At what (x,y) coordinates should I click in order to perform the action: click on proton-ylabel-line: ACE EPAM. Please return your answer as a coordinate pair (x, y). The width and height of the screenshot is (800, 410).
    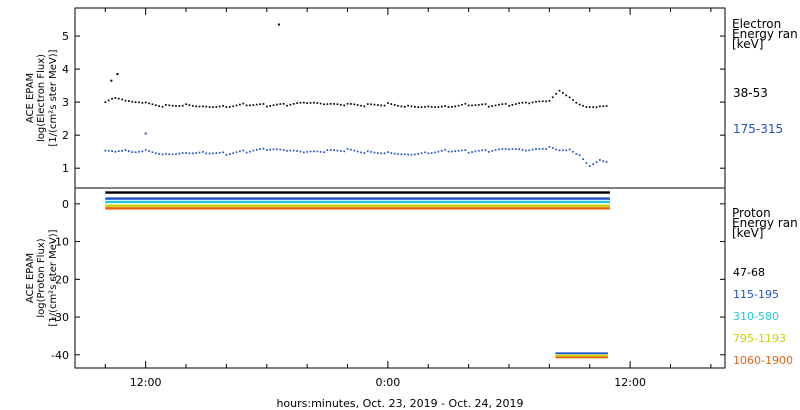
    Looking at the image, I should click on (30, 278).